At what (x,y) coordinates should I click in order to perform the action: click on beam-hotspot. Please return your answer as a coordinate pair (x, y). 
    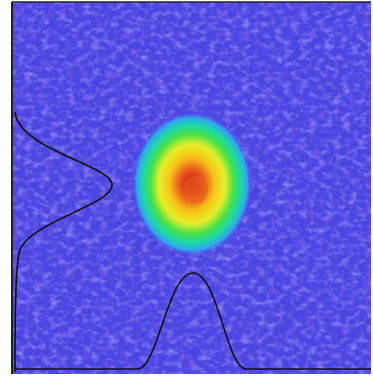
    Looking at the image, I should click on (196, 190).